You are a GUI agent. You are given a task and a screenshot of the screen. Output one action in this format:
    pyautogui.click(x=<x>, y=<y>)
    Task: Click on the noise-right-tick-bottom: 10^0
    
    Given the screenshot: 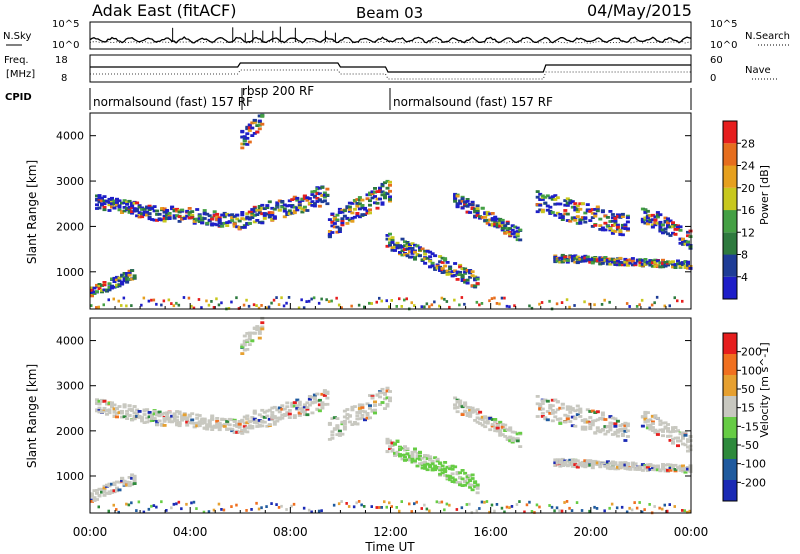 What is the action you would take?
    pyautogui.click(x=723, y=45)
    